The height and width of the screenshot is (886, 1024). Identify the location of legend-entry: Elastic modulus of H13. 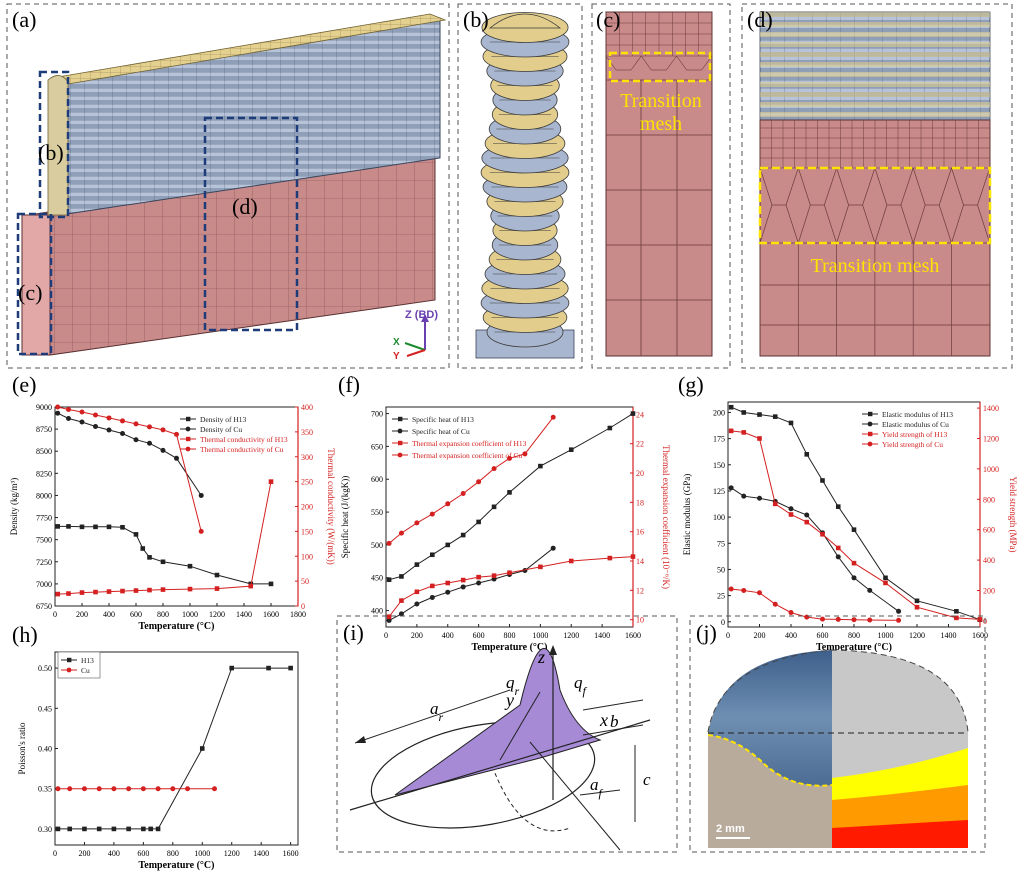
(917, 414).